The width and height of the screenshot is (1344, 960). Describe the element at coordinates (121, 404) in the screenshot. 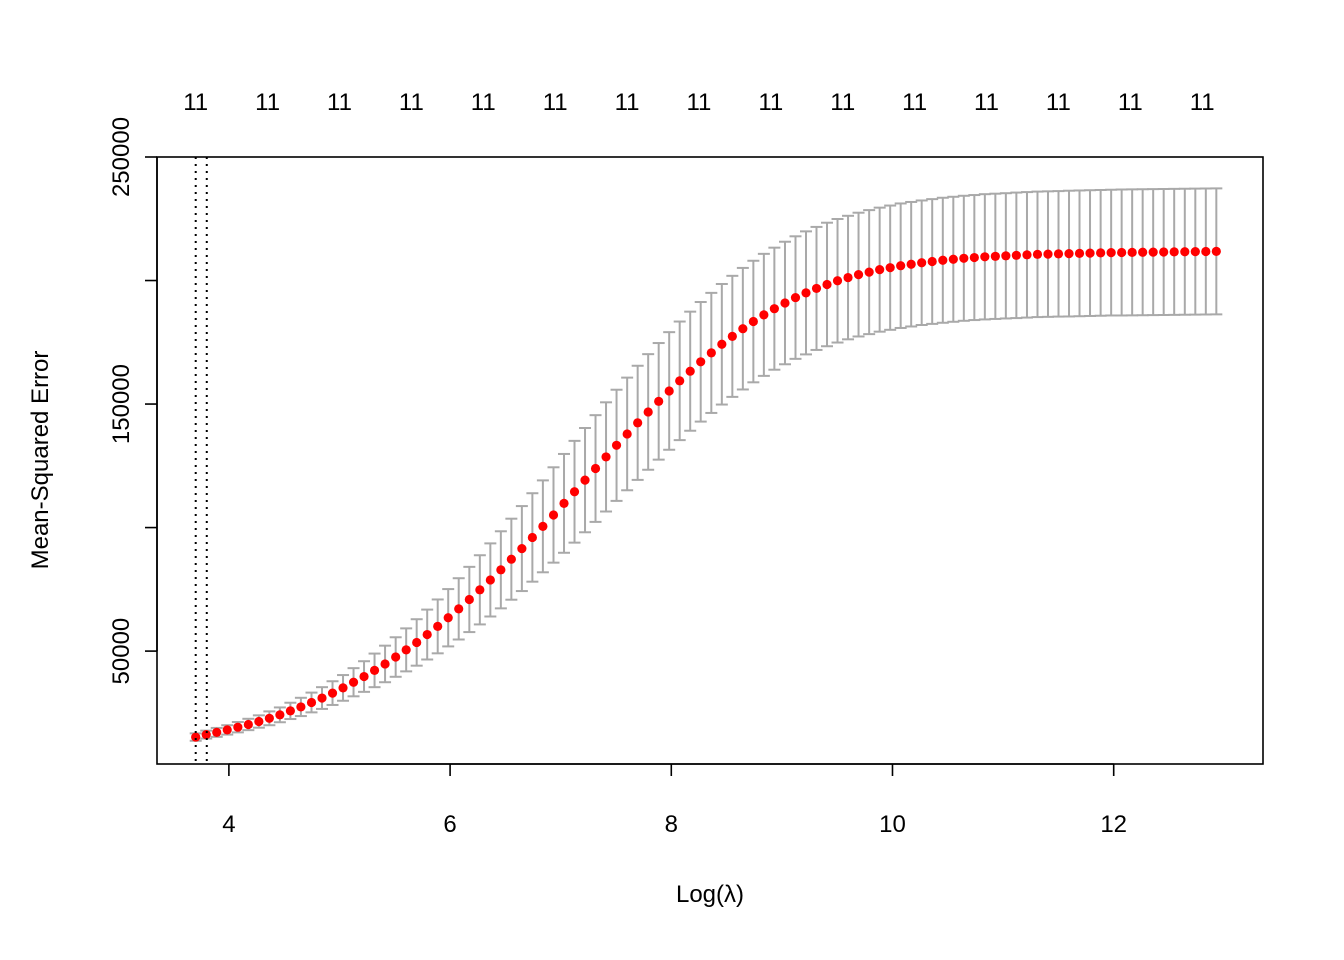

I see `y-tick-label: 150000` at that location.